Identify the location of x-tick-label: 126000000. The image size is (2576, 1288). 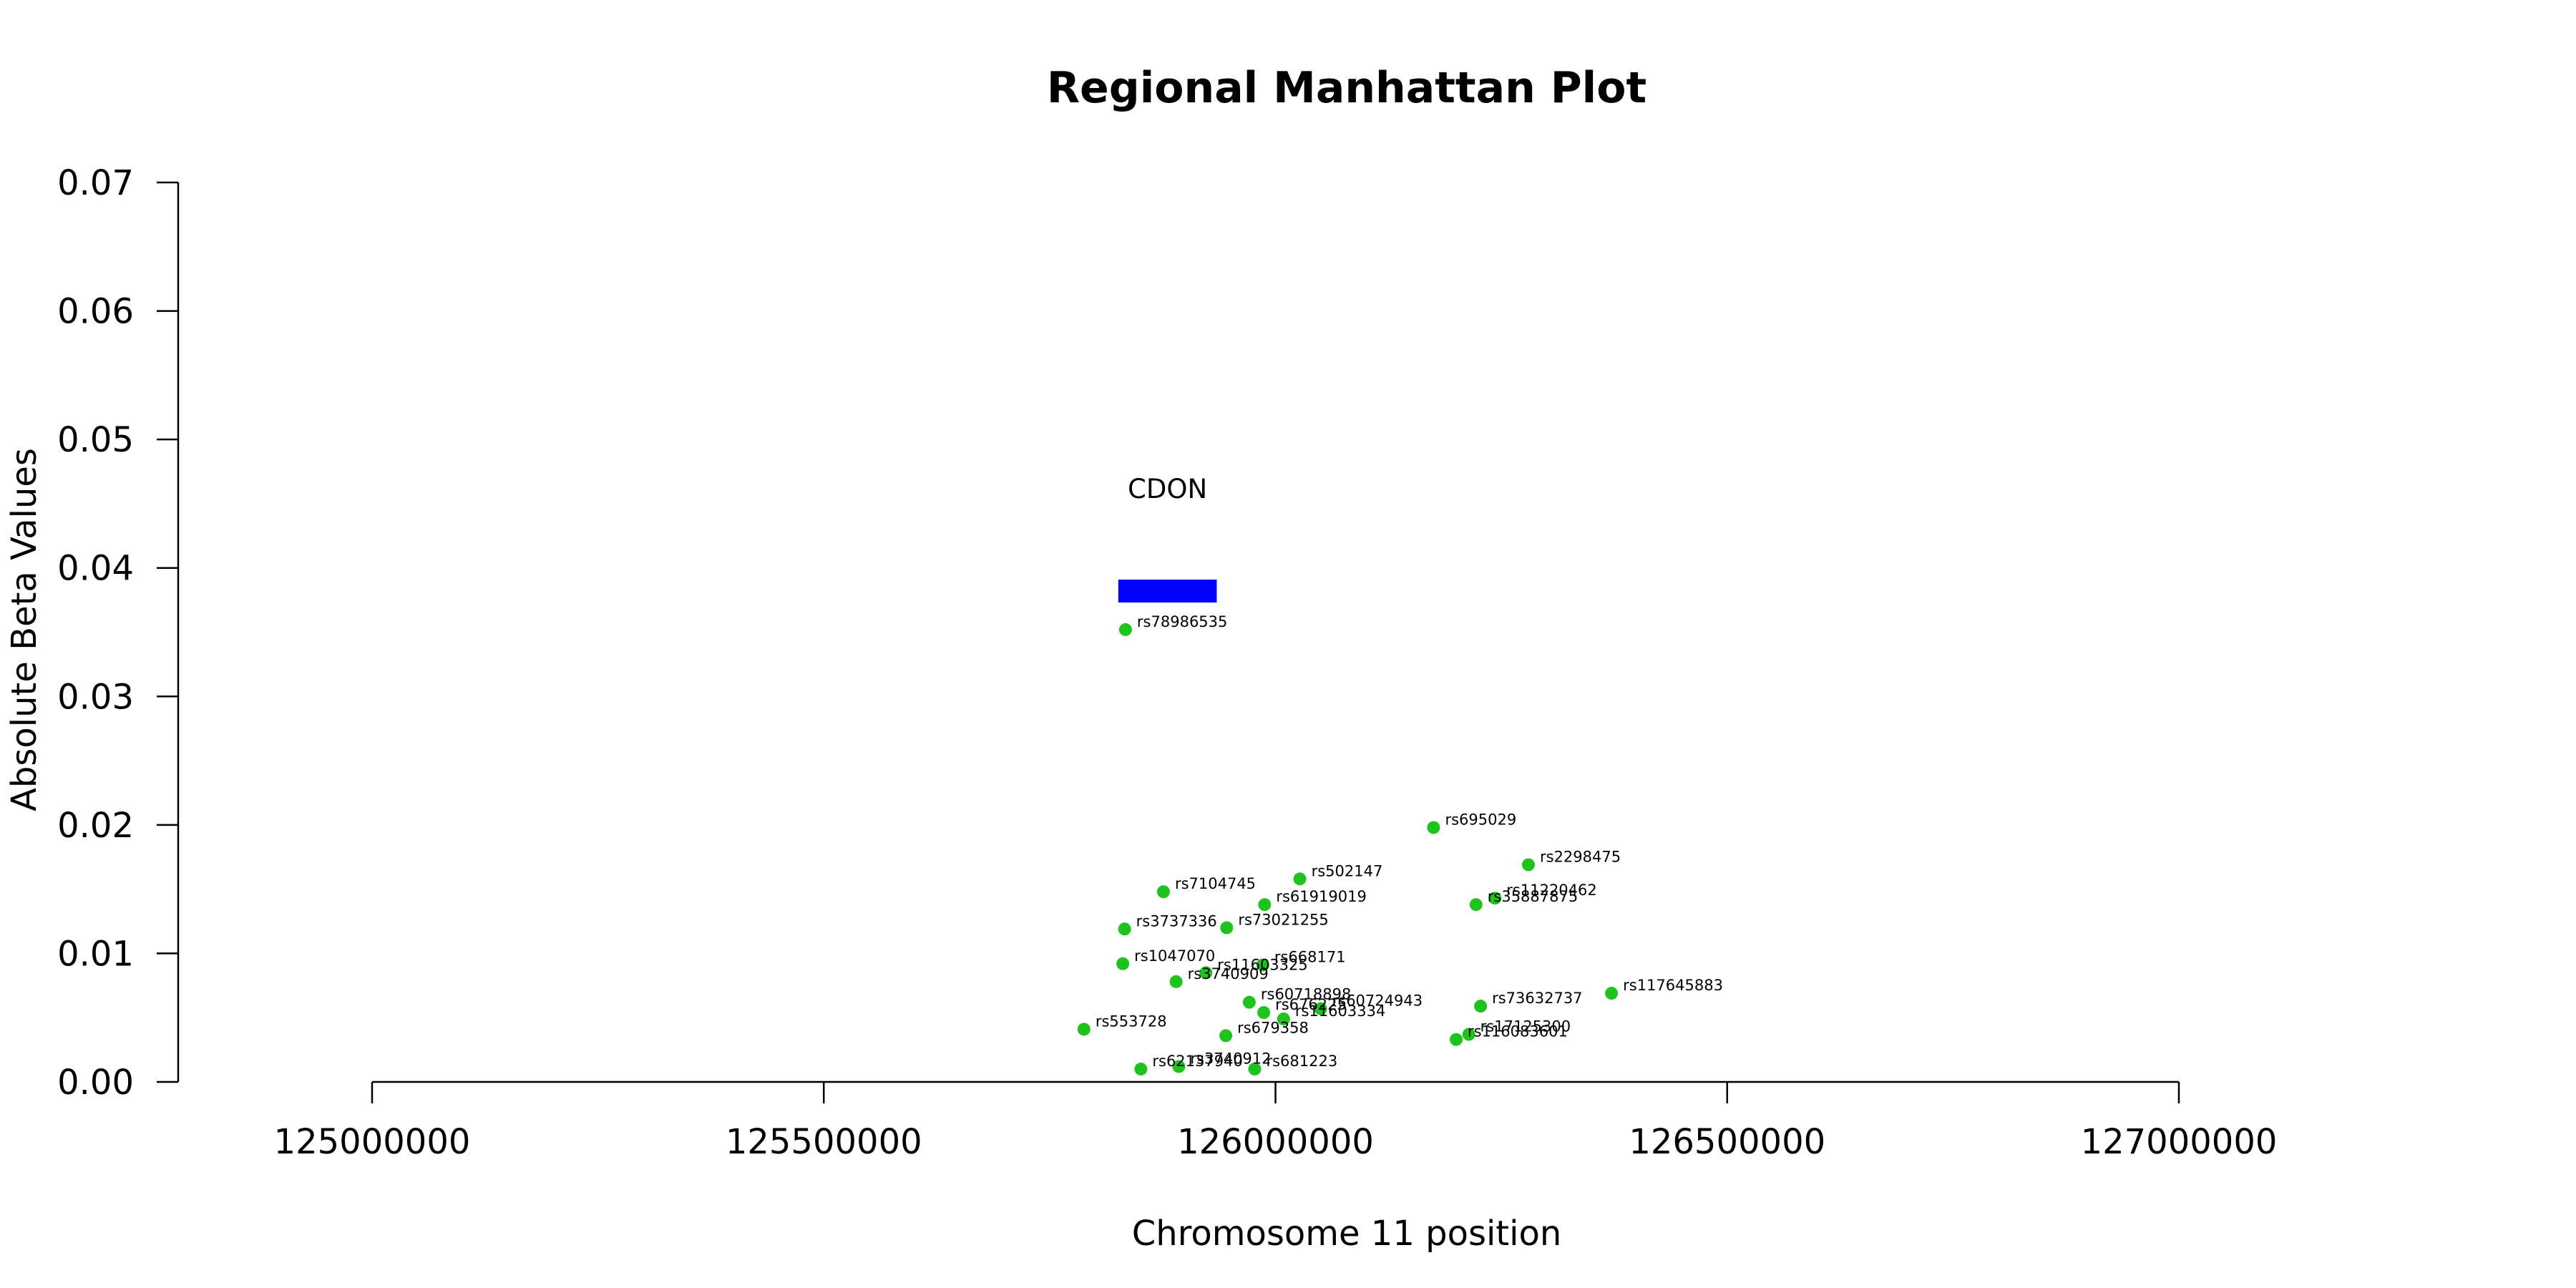
(1275, 1142).